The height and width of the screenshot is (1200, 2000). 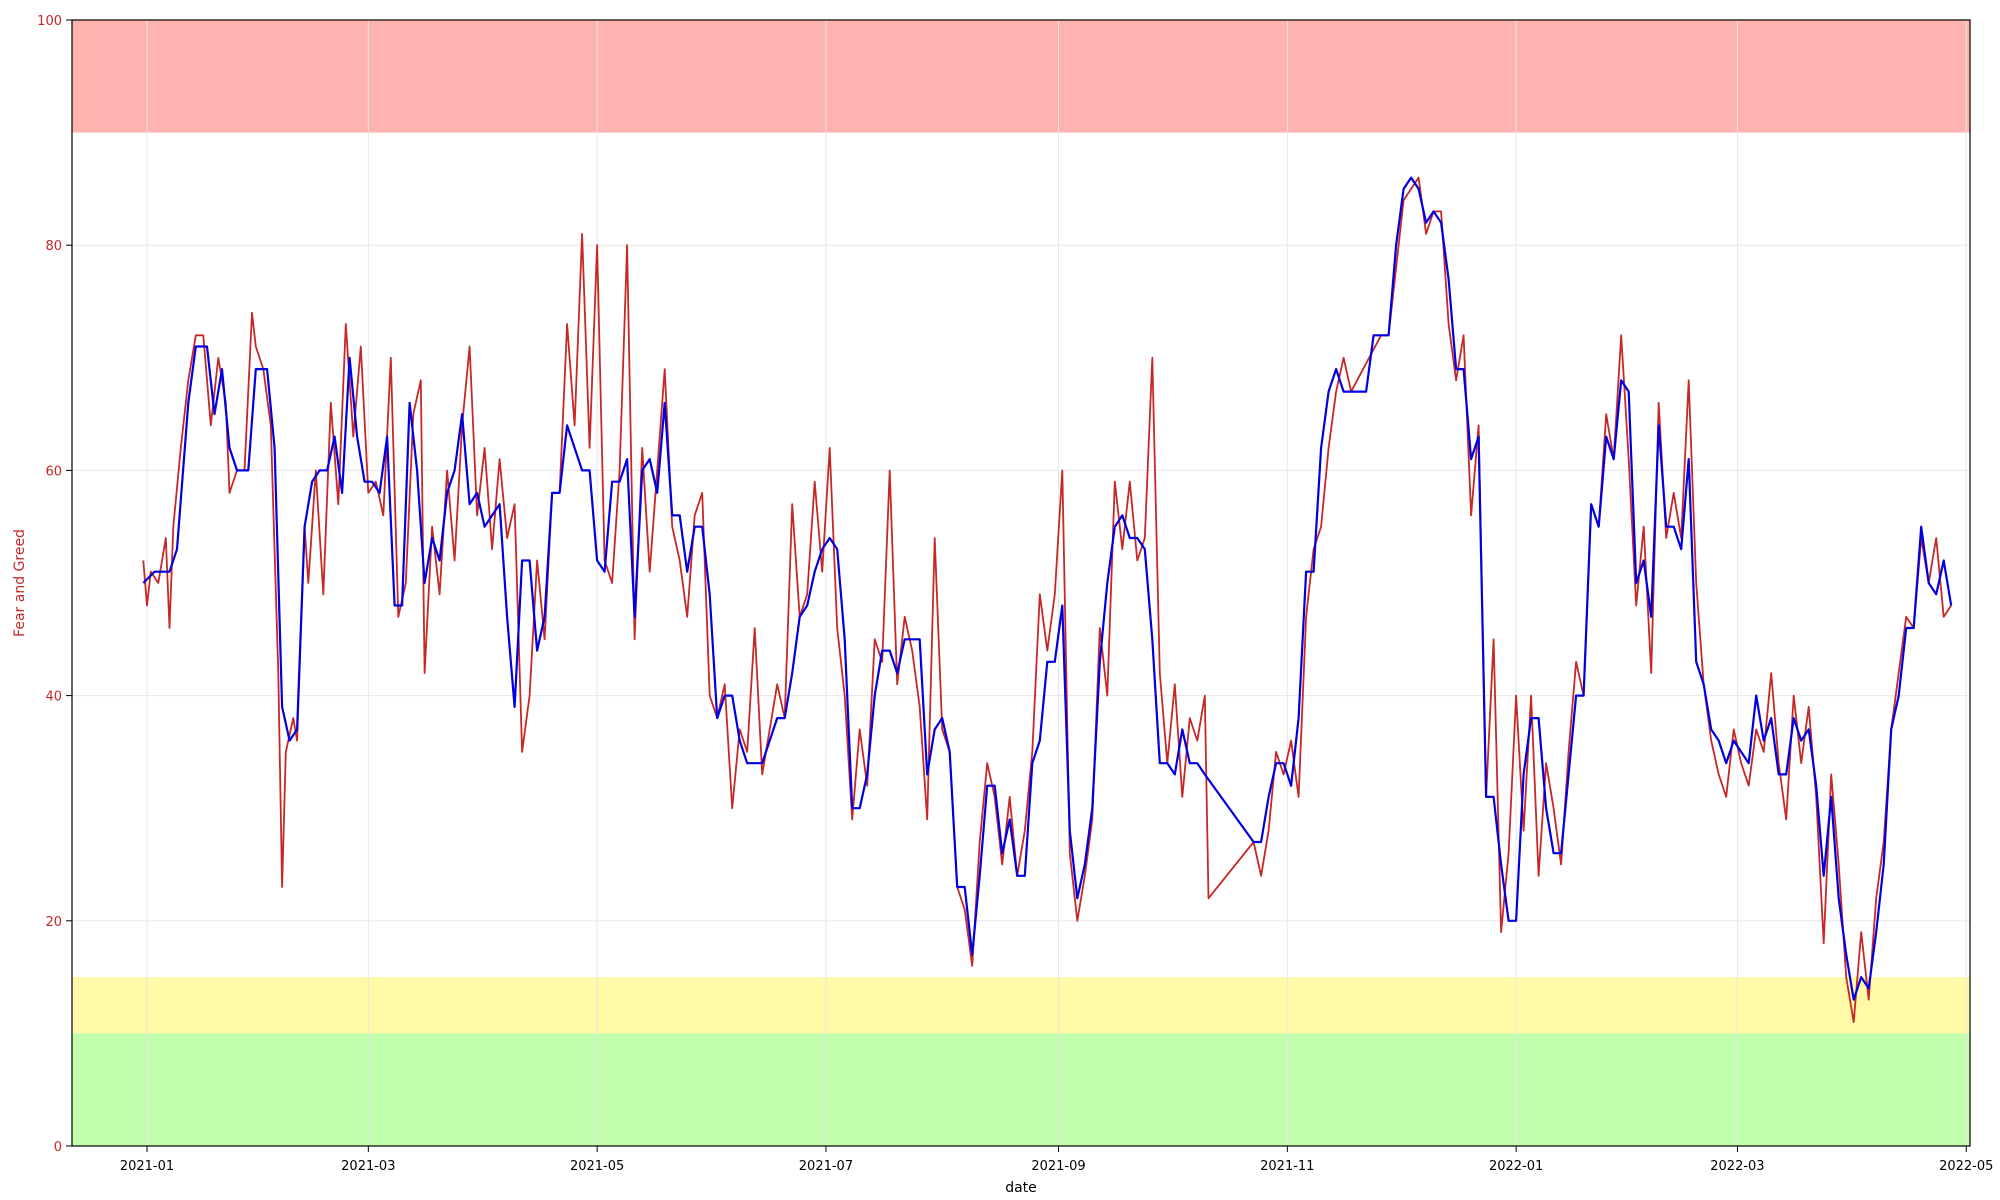 What do you see at coordinates (1966, 1166) in the screenshot?
I see `x-tick-label: 2022-05` at bounding box center [1966, 1166].